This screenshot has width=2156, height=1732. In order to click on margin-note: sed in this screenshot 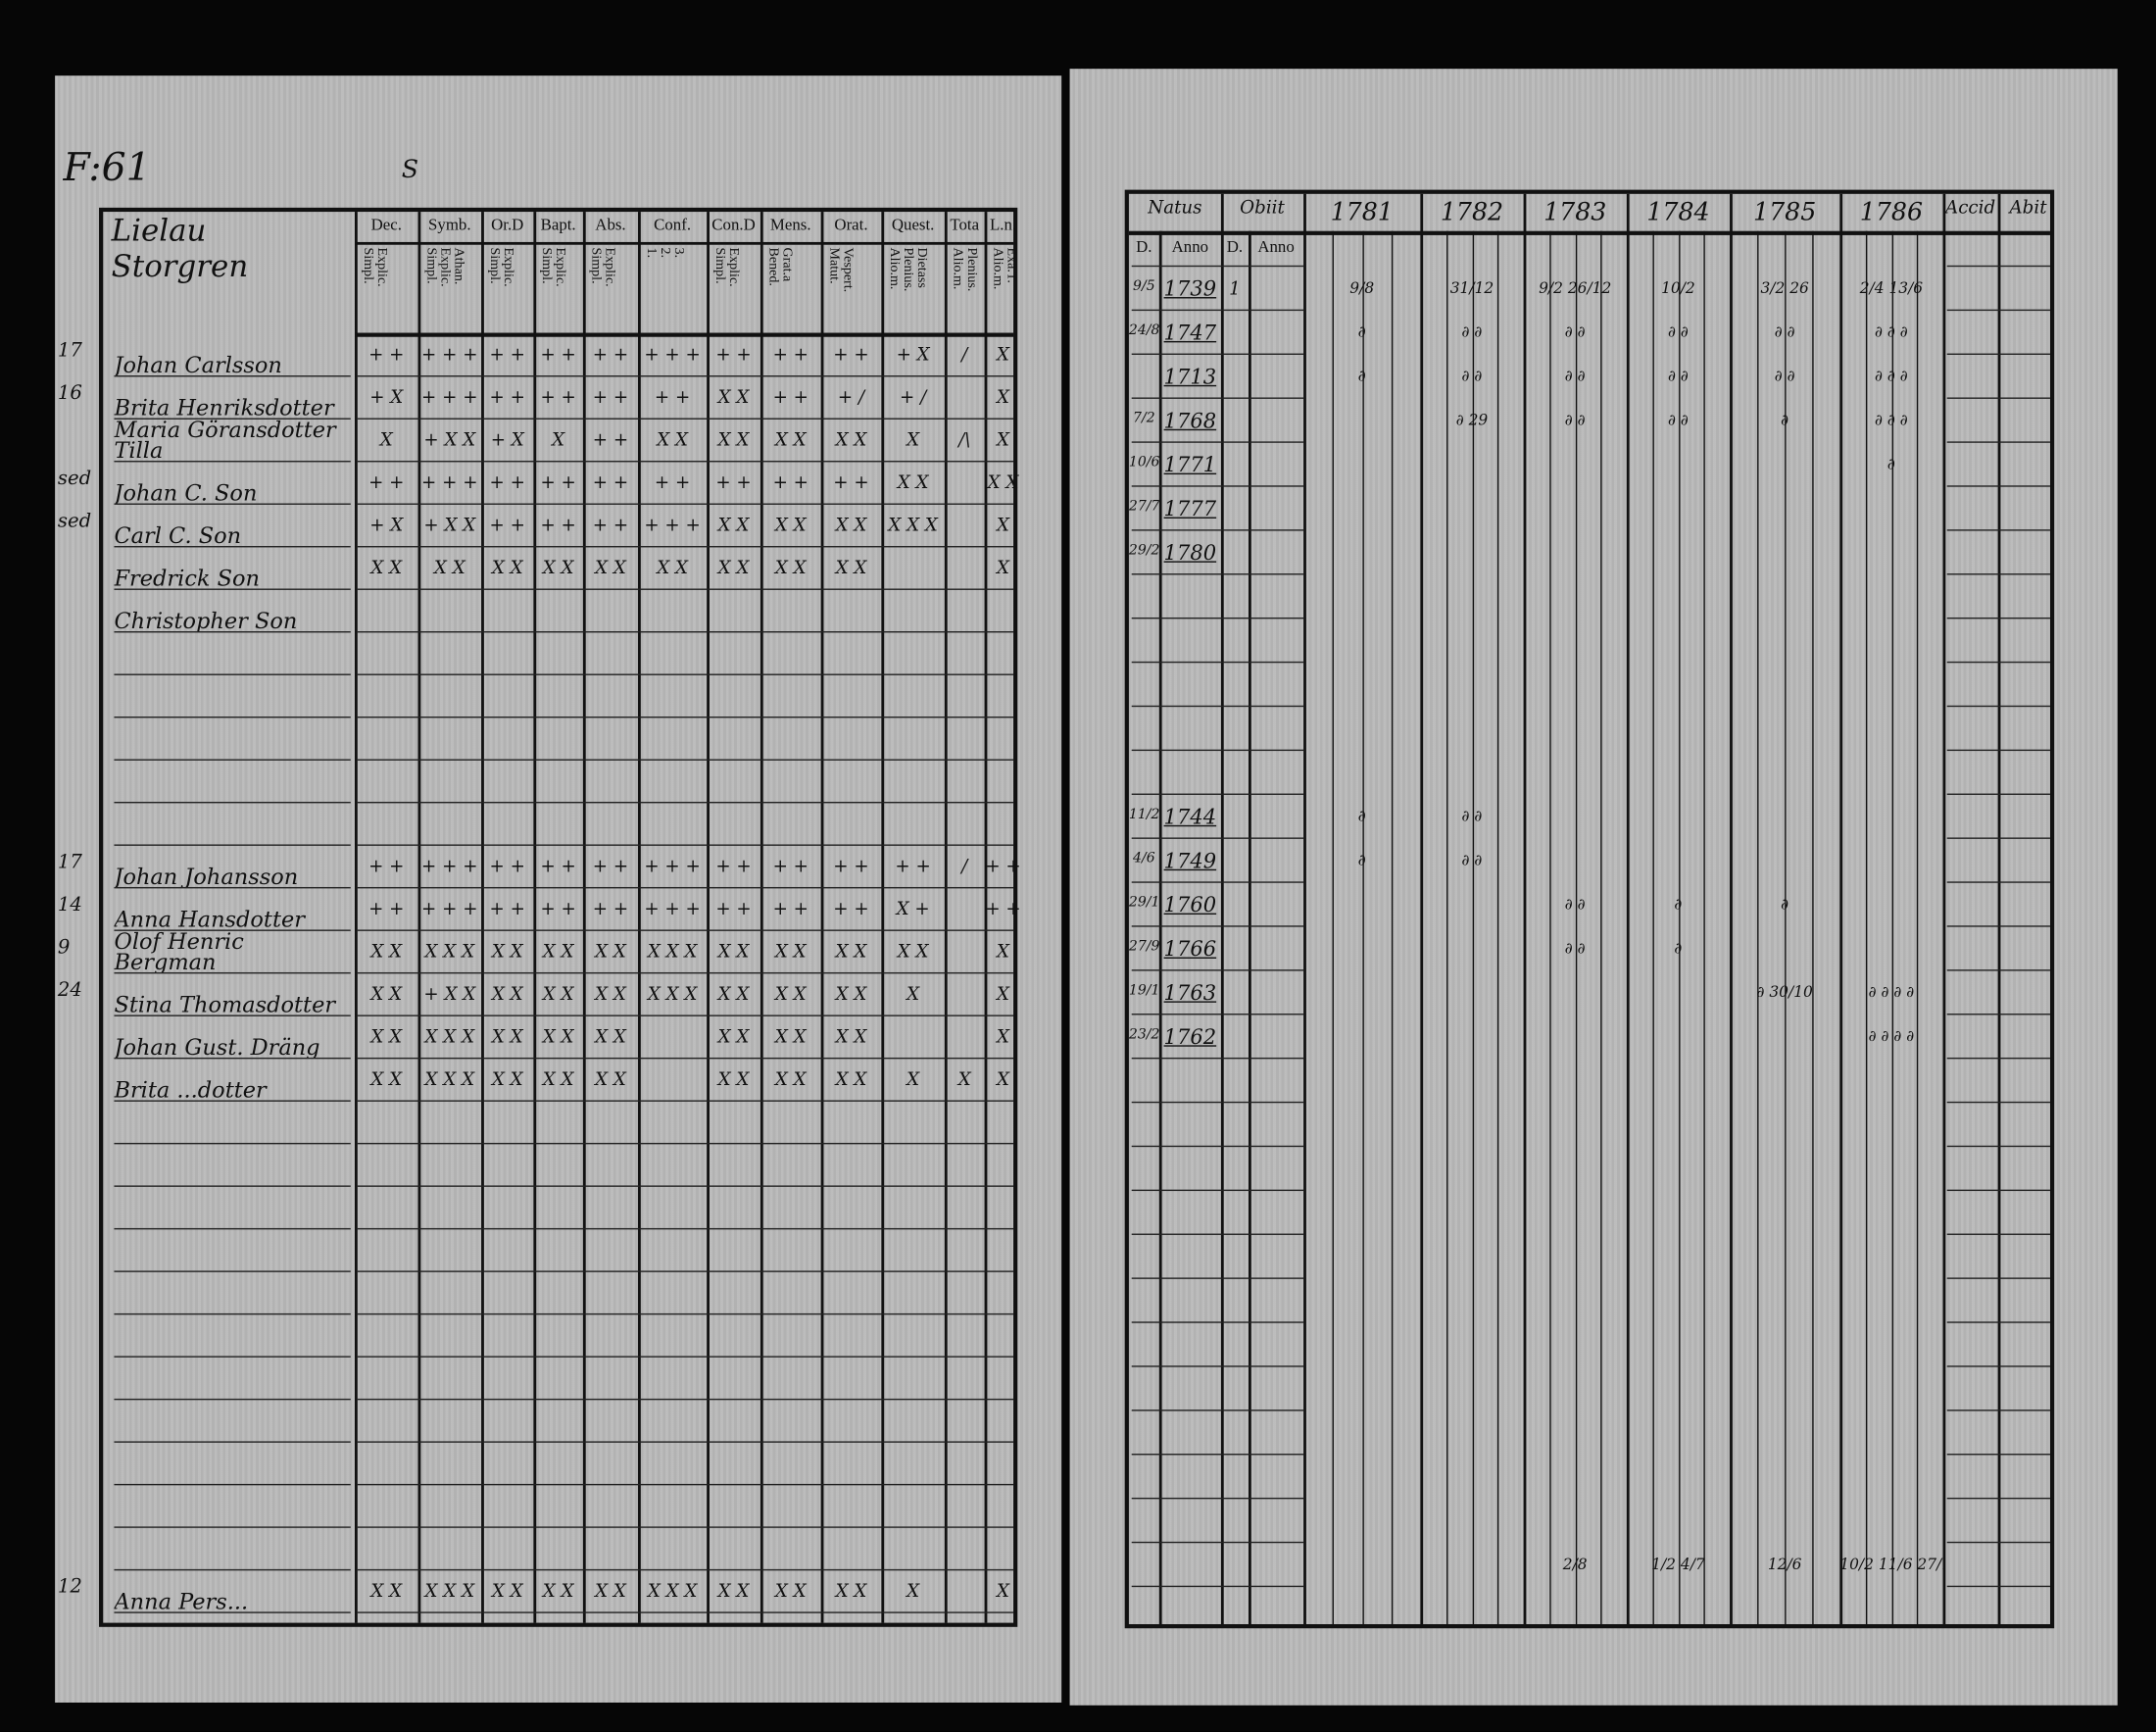, I will do `click(74, 521)`.